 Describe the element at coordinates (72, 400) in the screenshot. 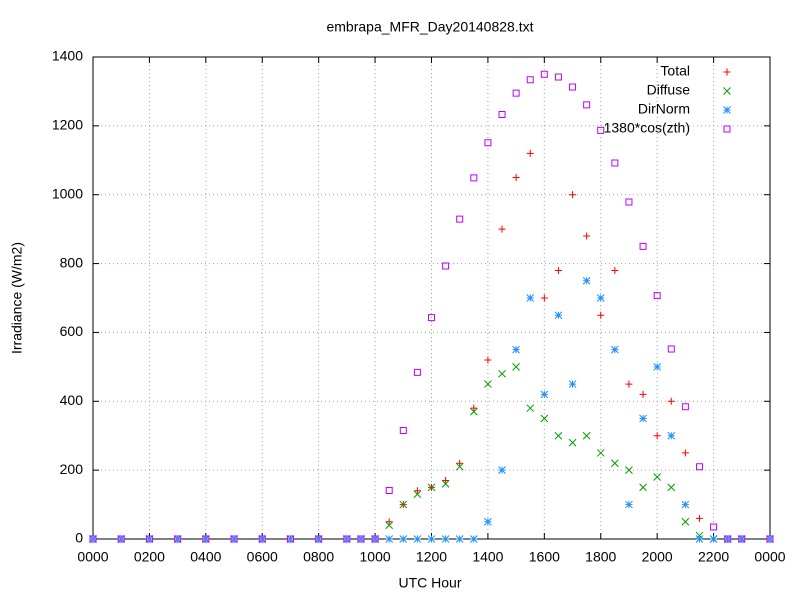

I see `y-tick-label: 400` at that location.